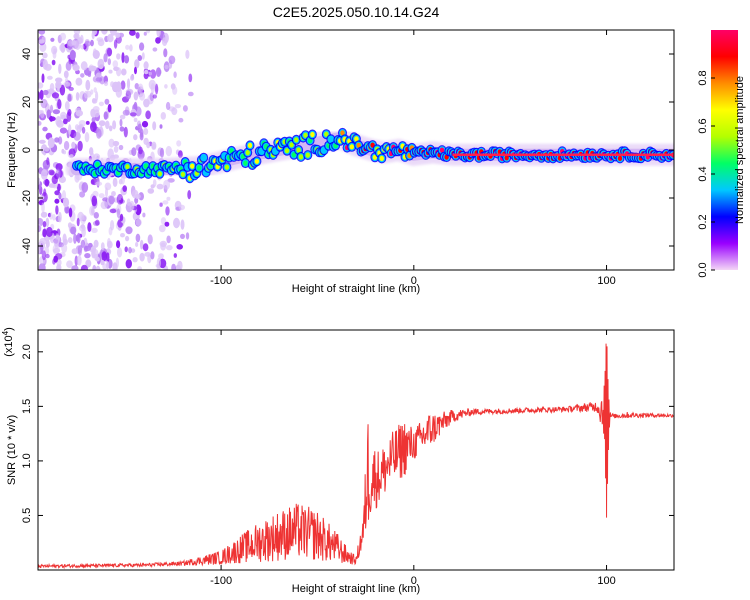 This screenshot has width=750, height=600. I want to click on colorbar-tick-label: 0.4, so click(703, 173).